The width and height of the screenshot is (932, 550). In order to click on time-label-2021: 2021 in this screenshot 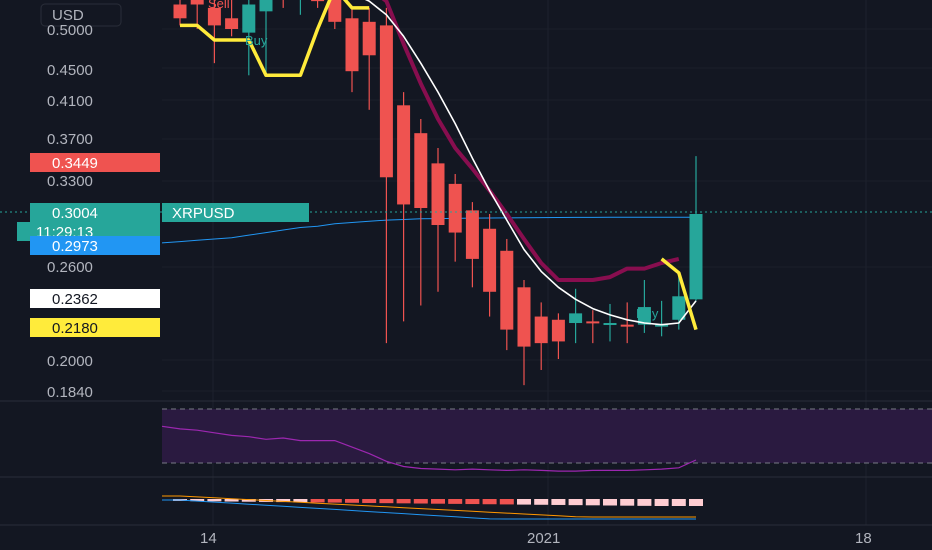, I will do `click(543, 538)`.